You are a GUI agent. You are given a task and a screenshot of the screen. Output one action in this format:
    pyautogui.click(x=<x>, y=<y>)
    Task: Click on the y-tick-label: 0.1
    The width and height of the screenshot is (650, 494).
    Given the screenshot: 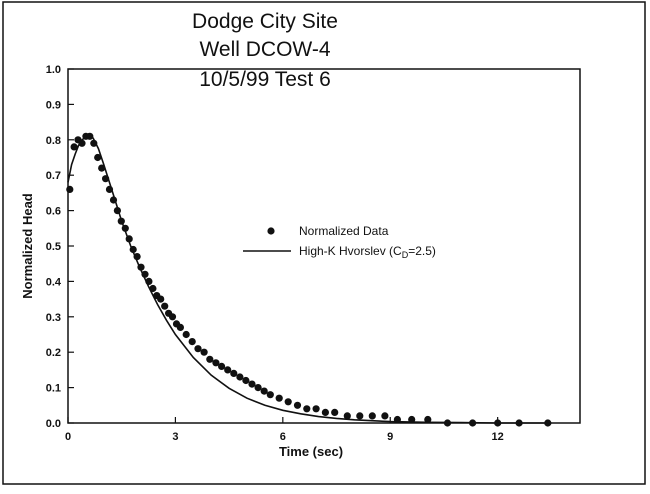 What is the action you would take?
    pyautogui.click(x=53, y=389)
    